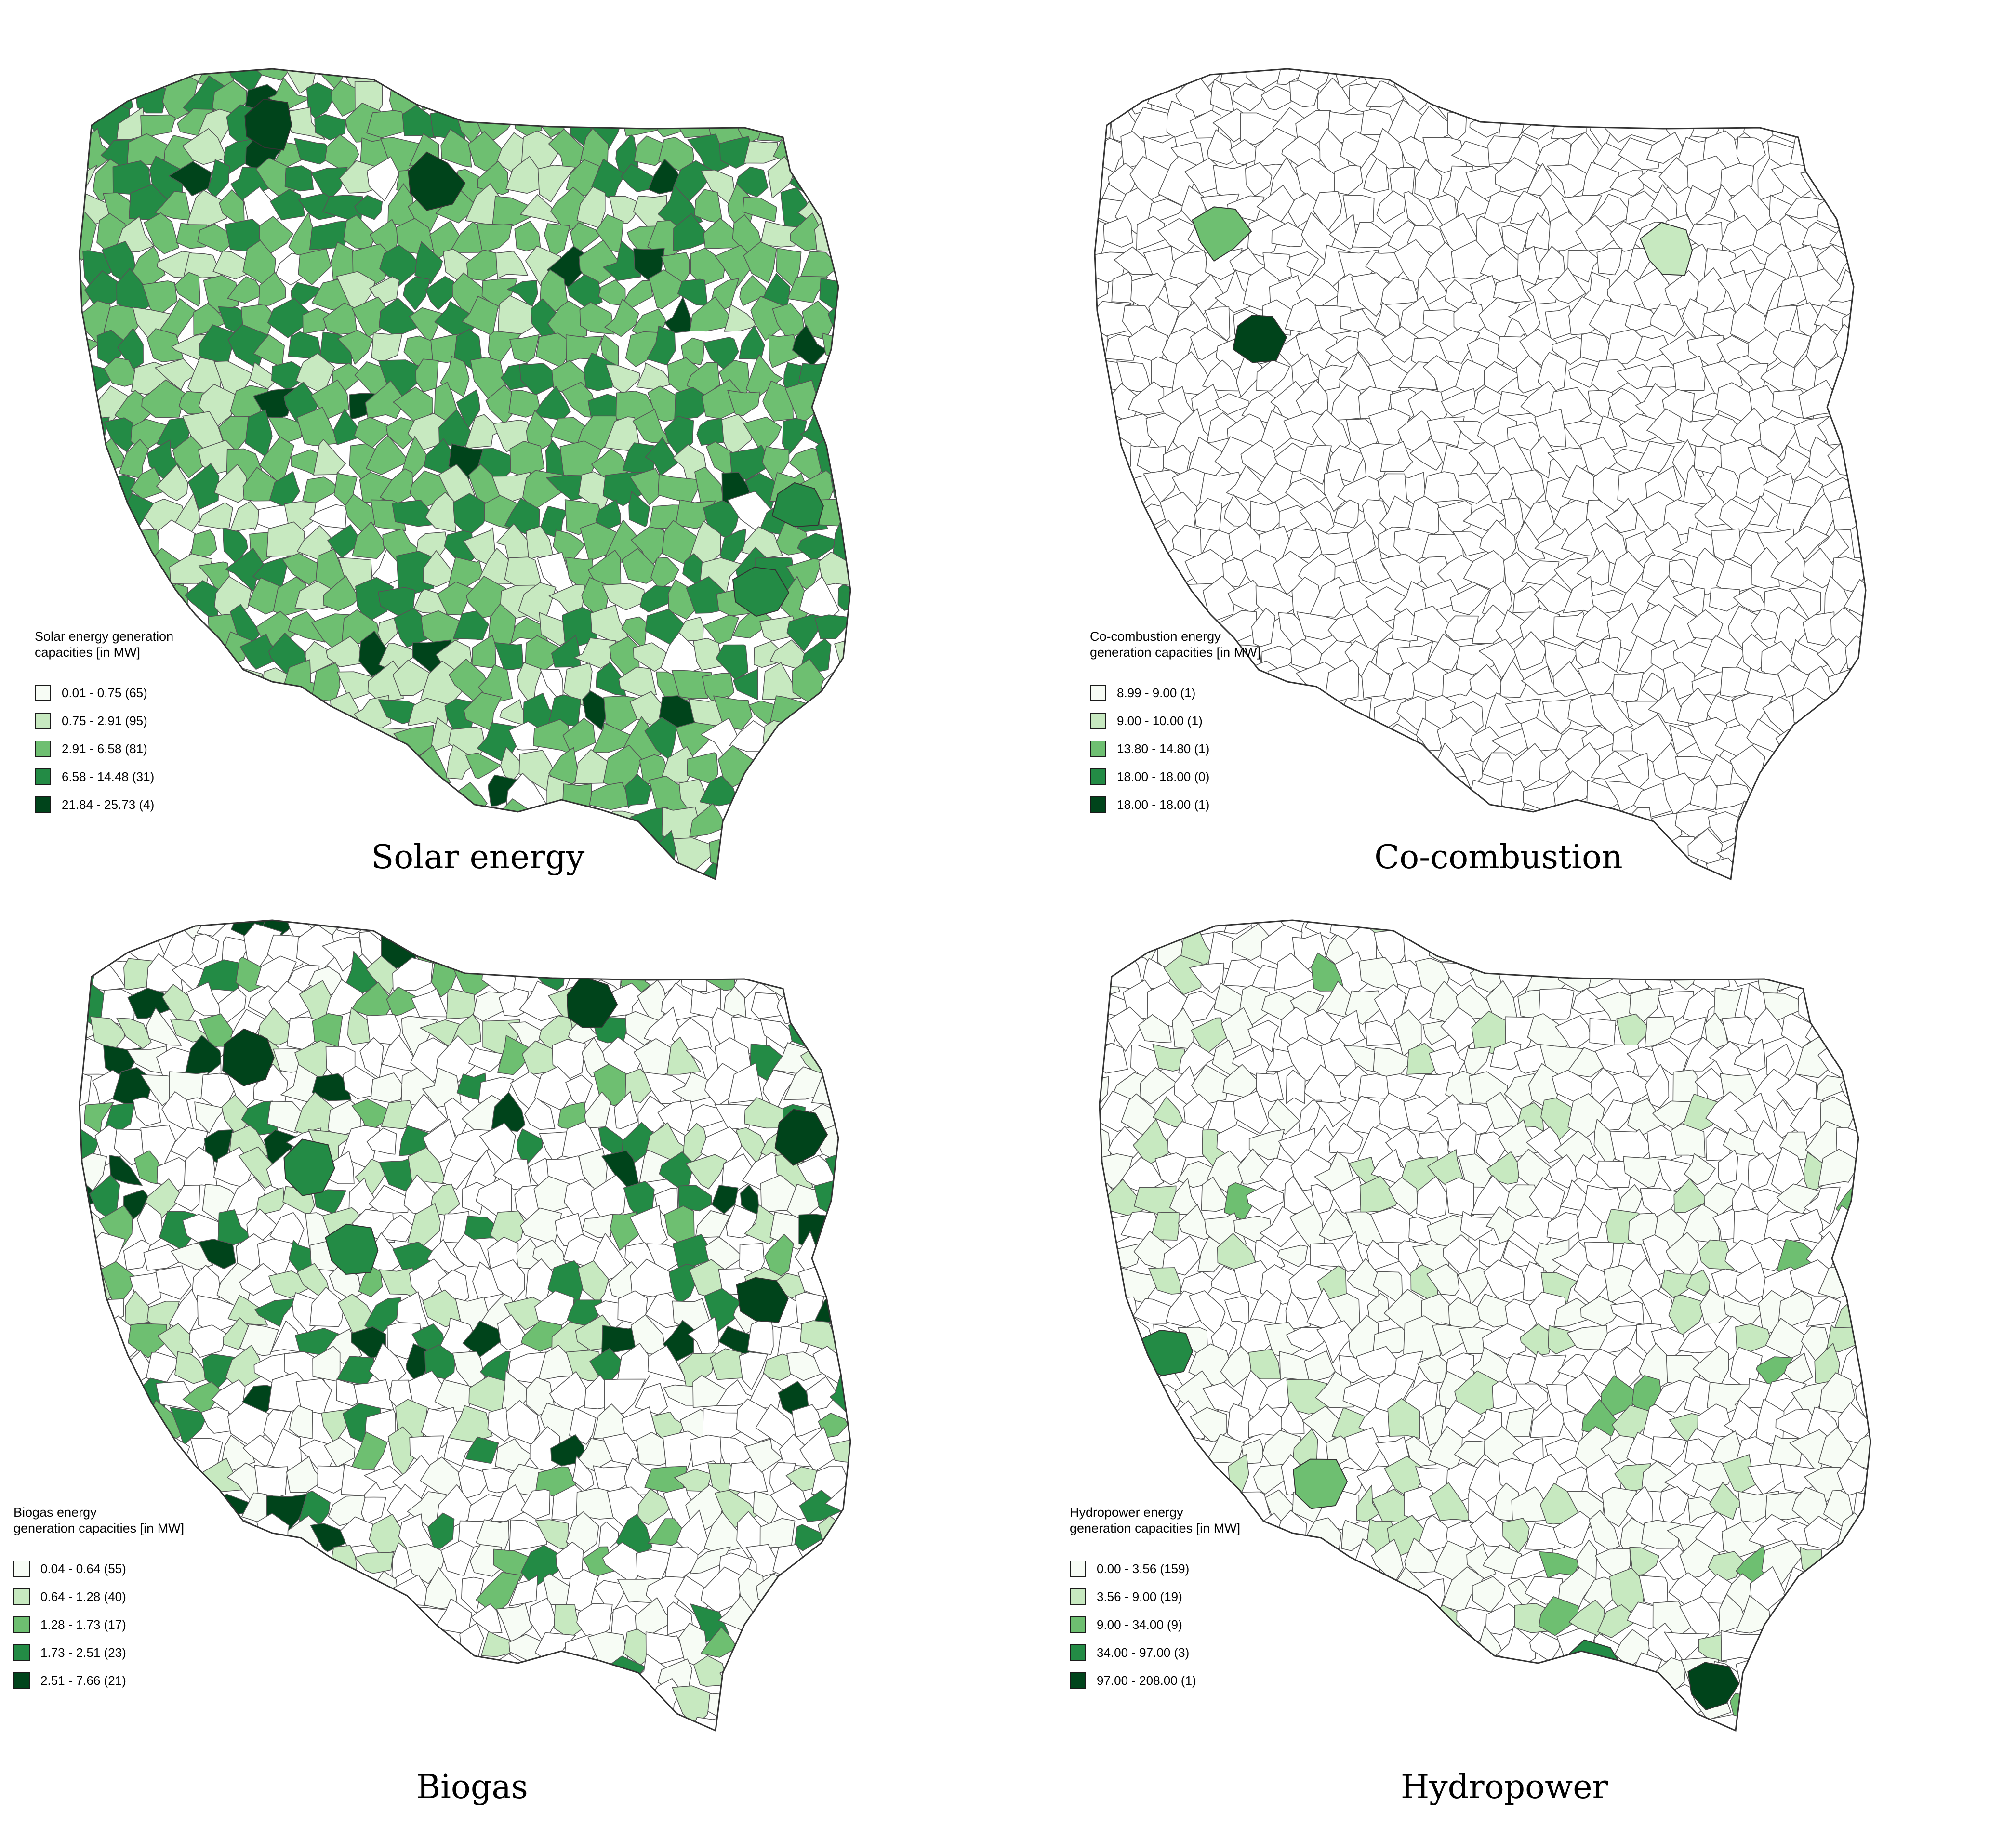 The width and height of the screenshot is (2016, 1826). What do you see at coordinates (105, 720) in the screenshot?
I see `legend-label: 0.75 - 2.91 (95)` at bounding box center [105, 720].